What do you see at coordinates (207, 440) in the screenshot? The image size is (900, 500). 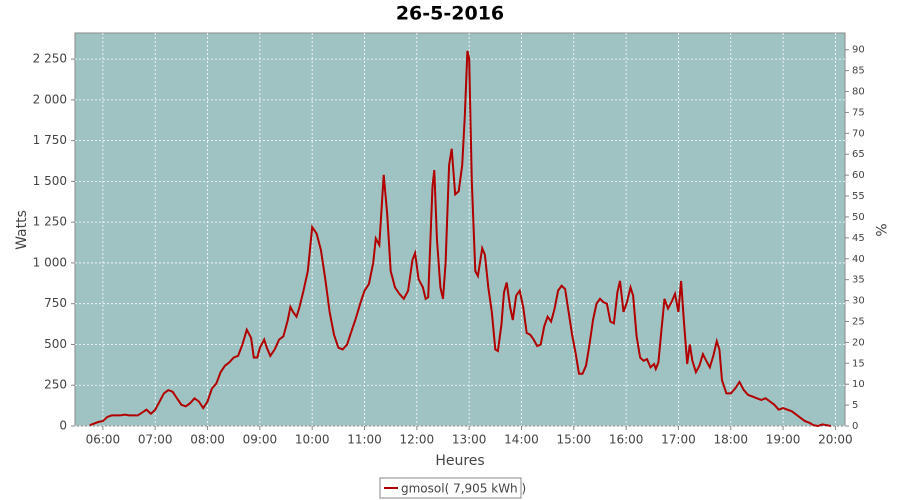 I see `x-tick-label: 08:00` at bounding box center [207, 440].